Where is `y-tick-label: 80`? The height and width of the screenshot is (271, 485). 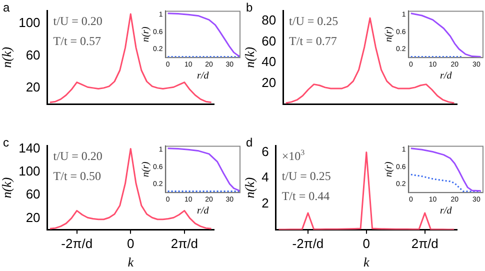
y-tick-label: 80 is located at coordinates (269, 20).